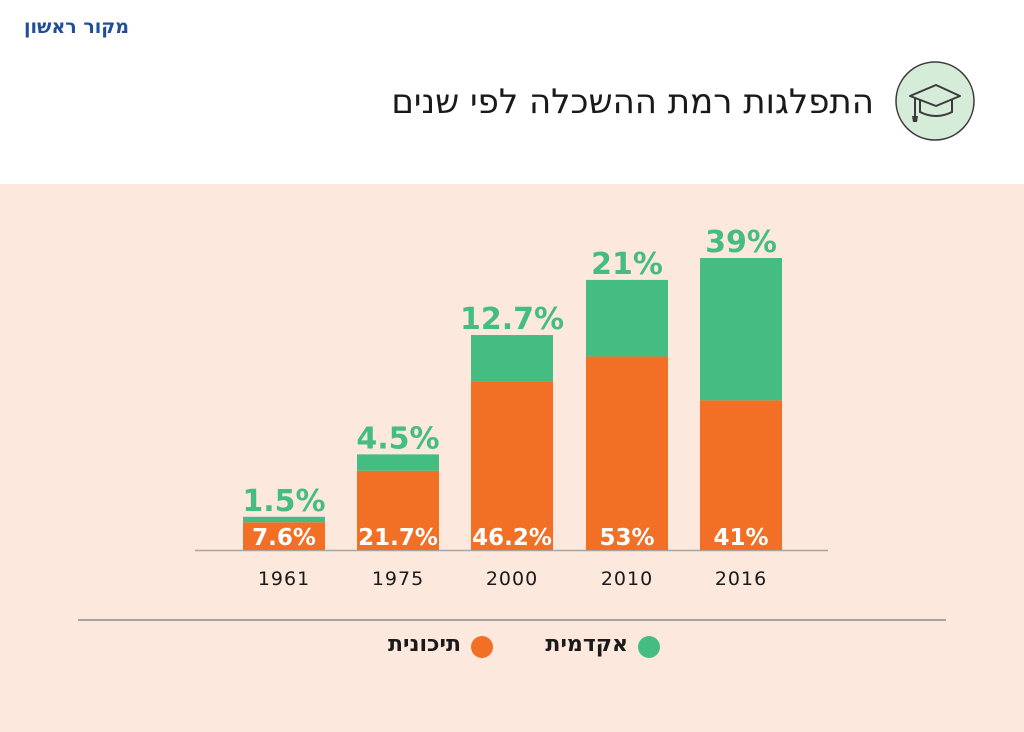 This screenshot has height=732, width=1024. Describe the element at coordinates (284, 579) in the screenshot. I see `x-tick-label-1961: 1961` at that location.